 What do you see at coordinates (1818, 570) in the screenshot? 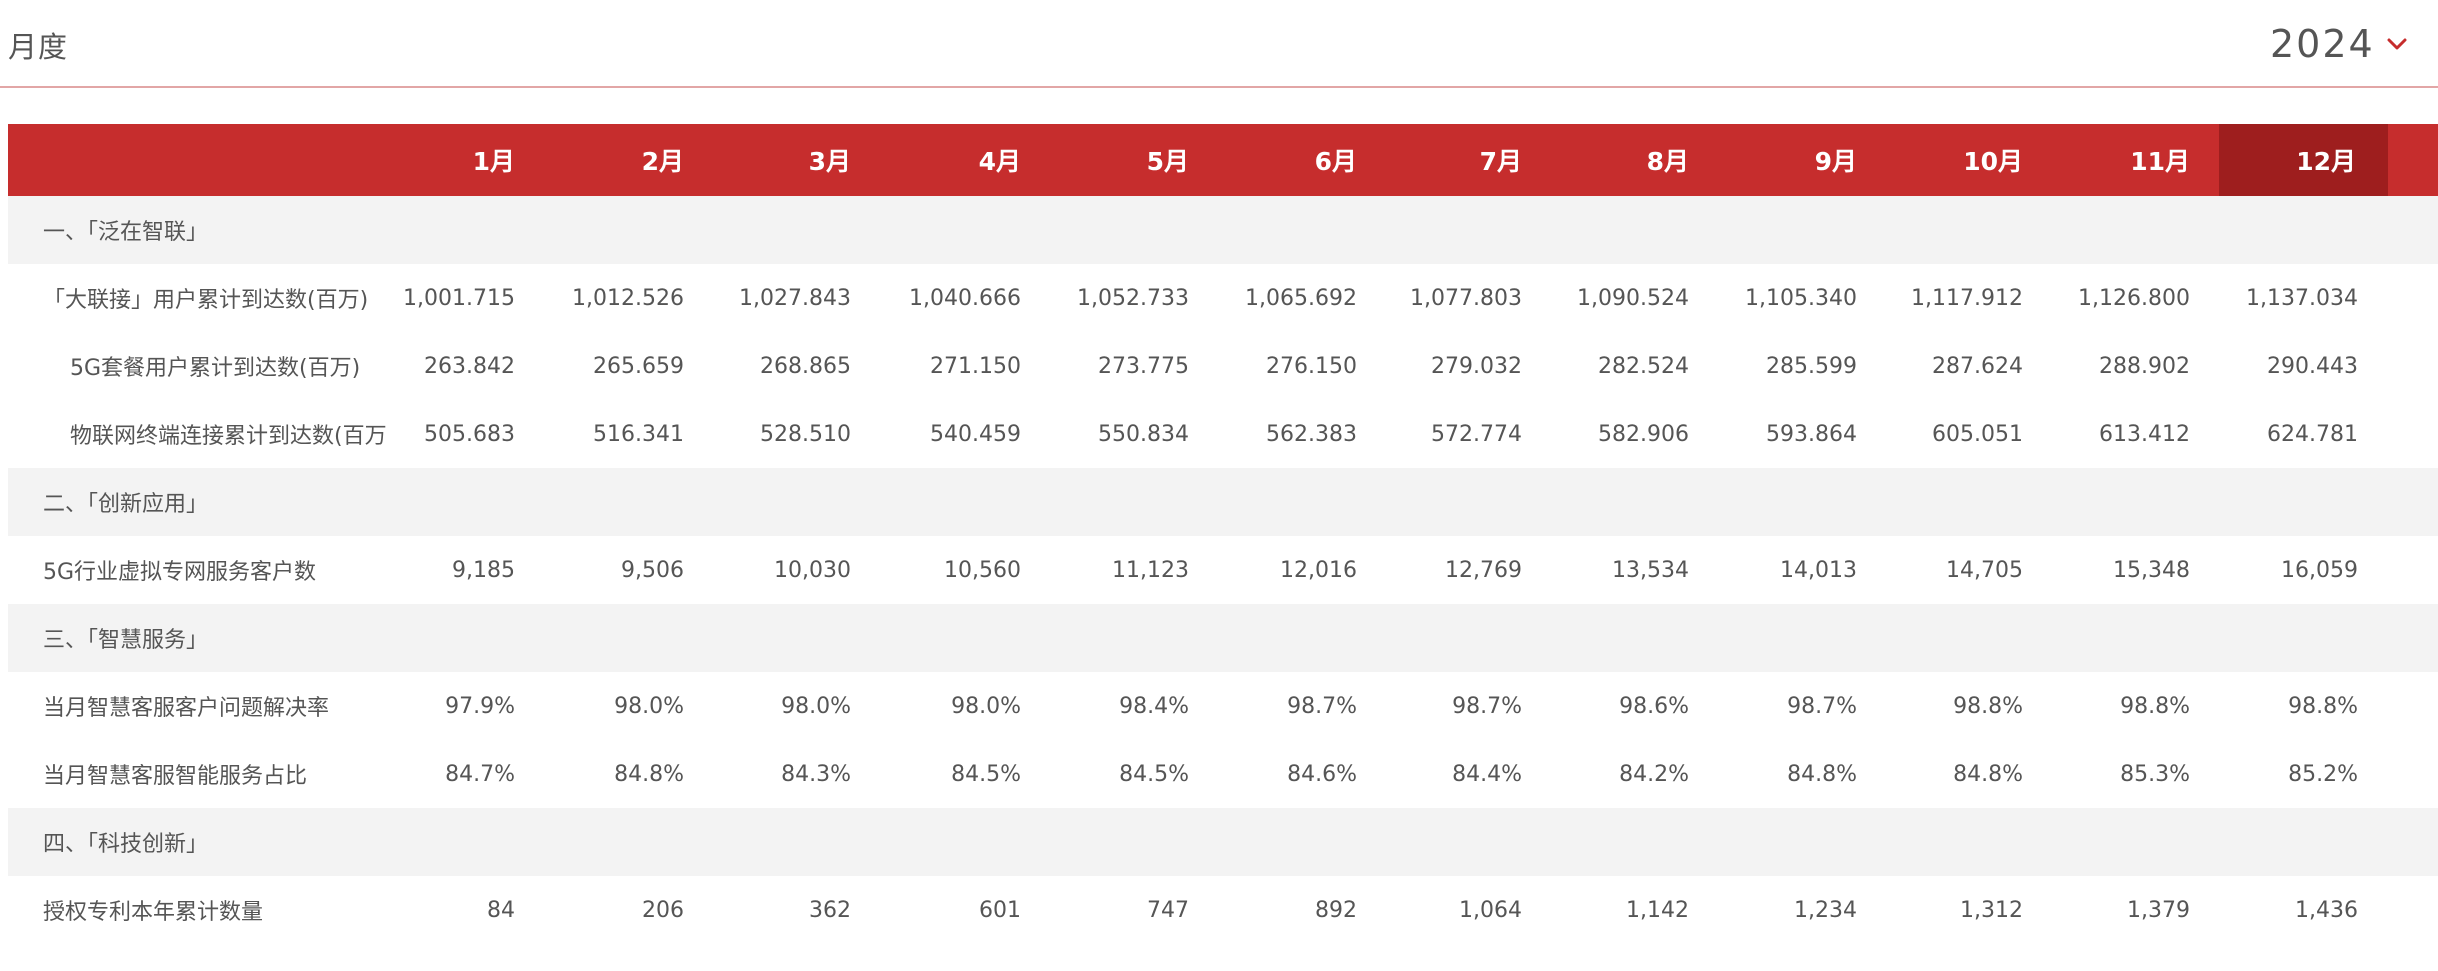
I see `value-cell: 14,013` at bounding box center [1818, 570].